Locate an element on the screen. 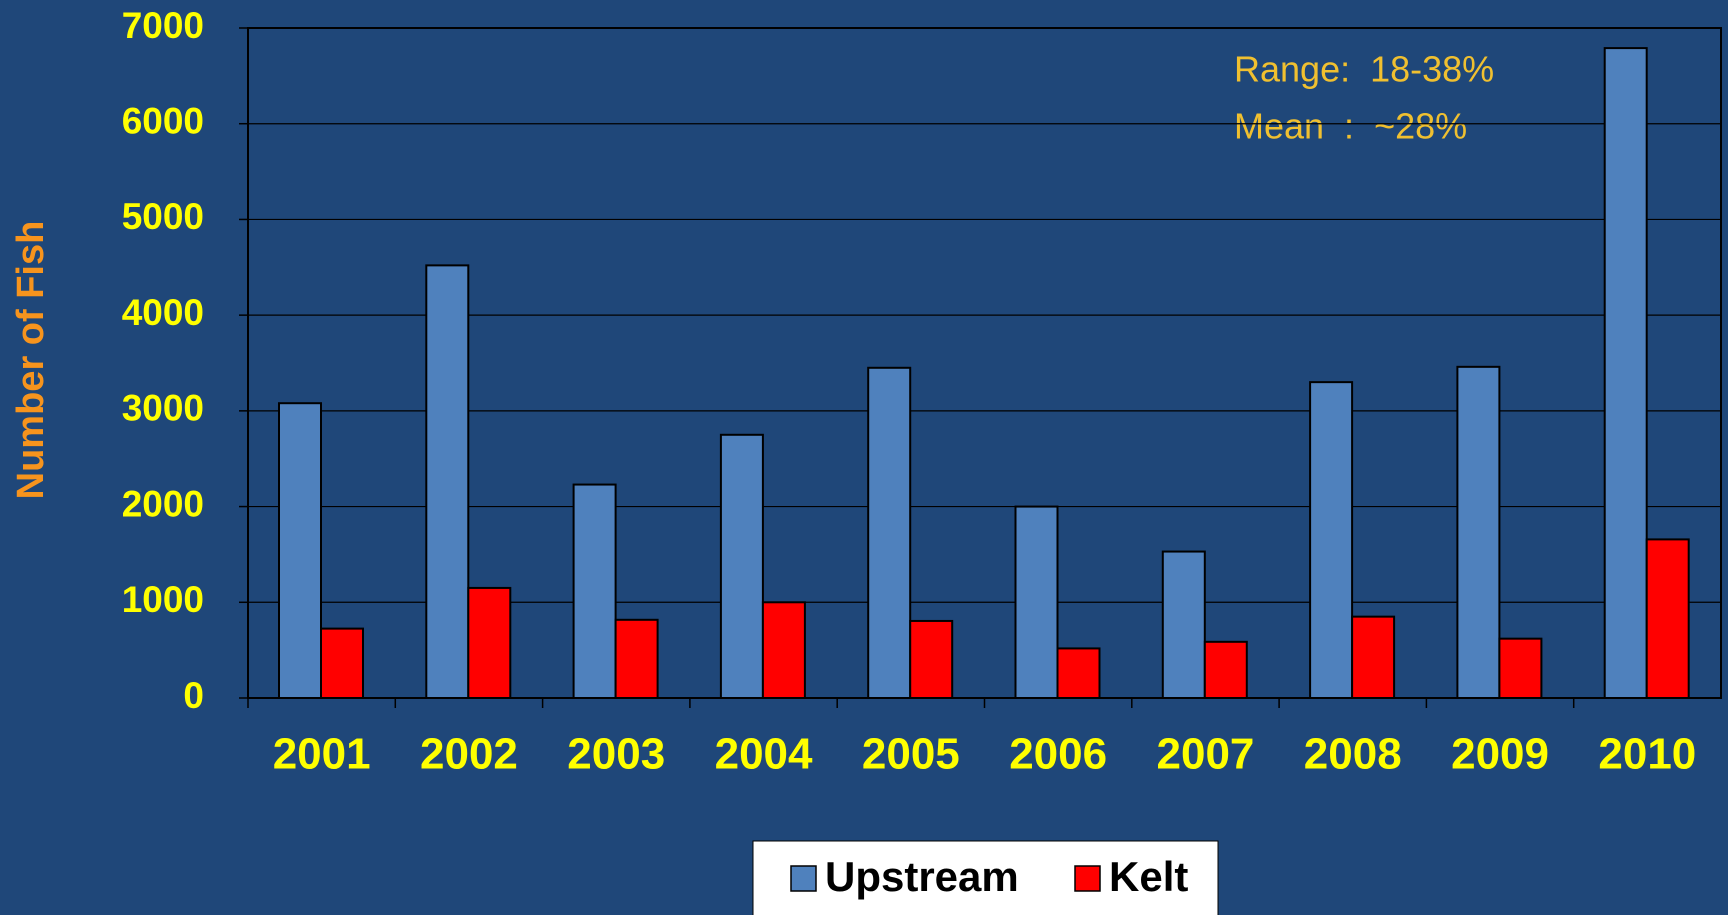 The image size is (1728, 915). x-tick-label: 2002 is located at coordinates (469, 754).